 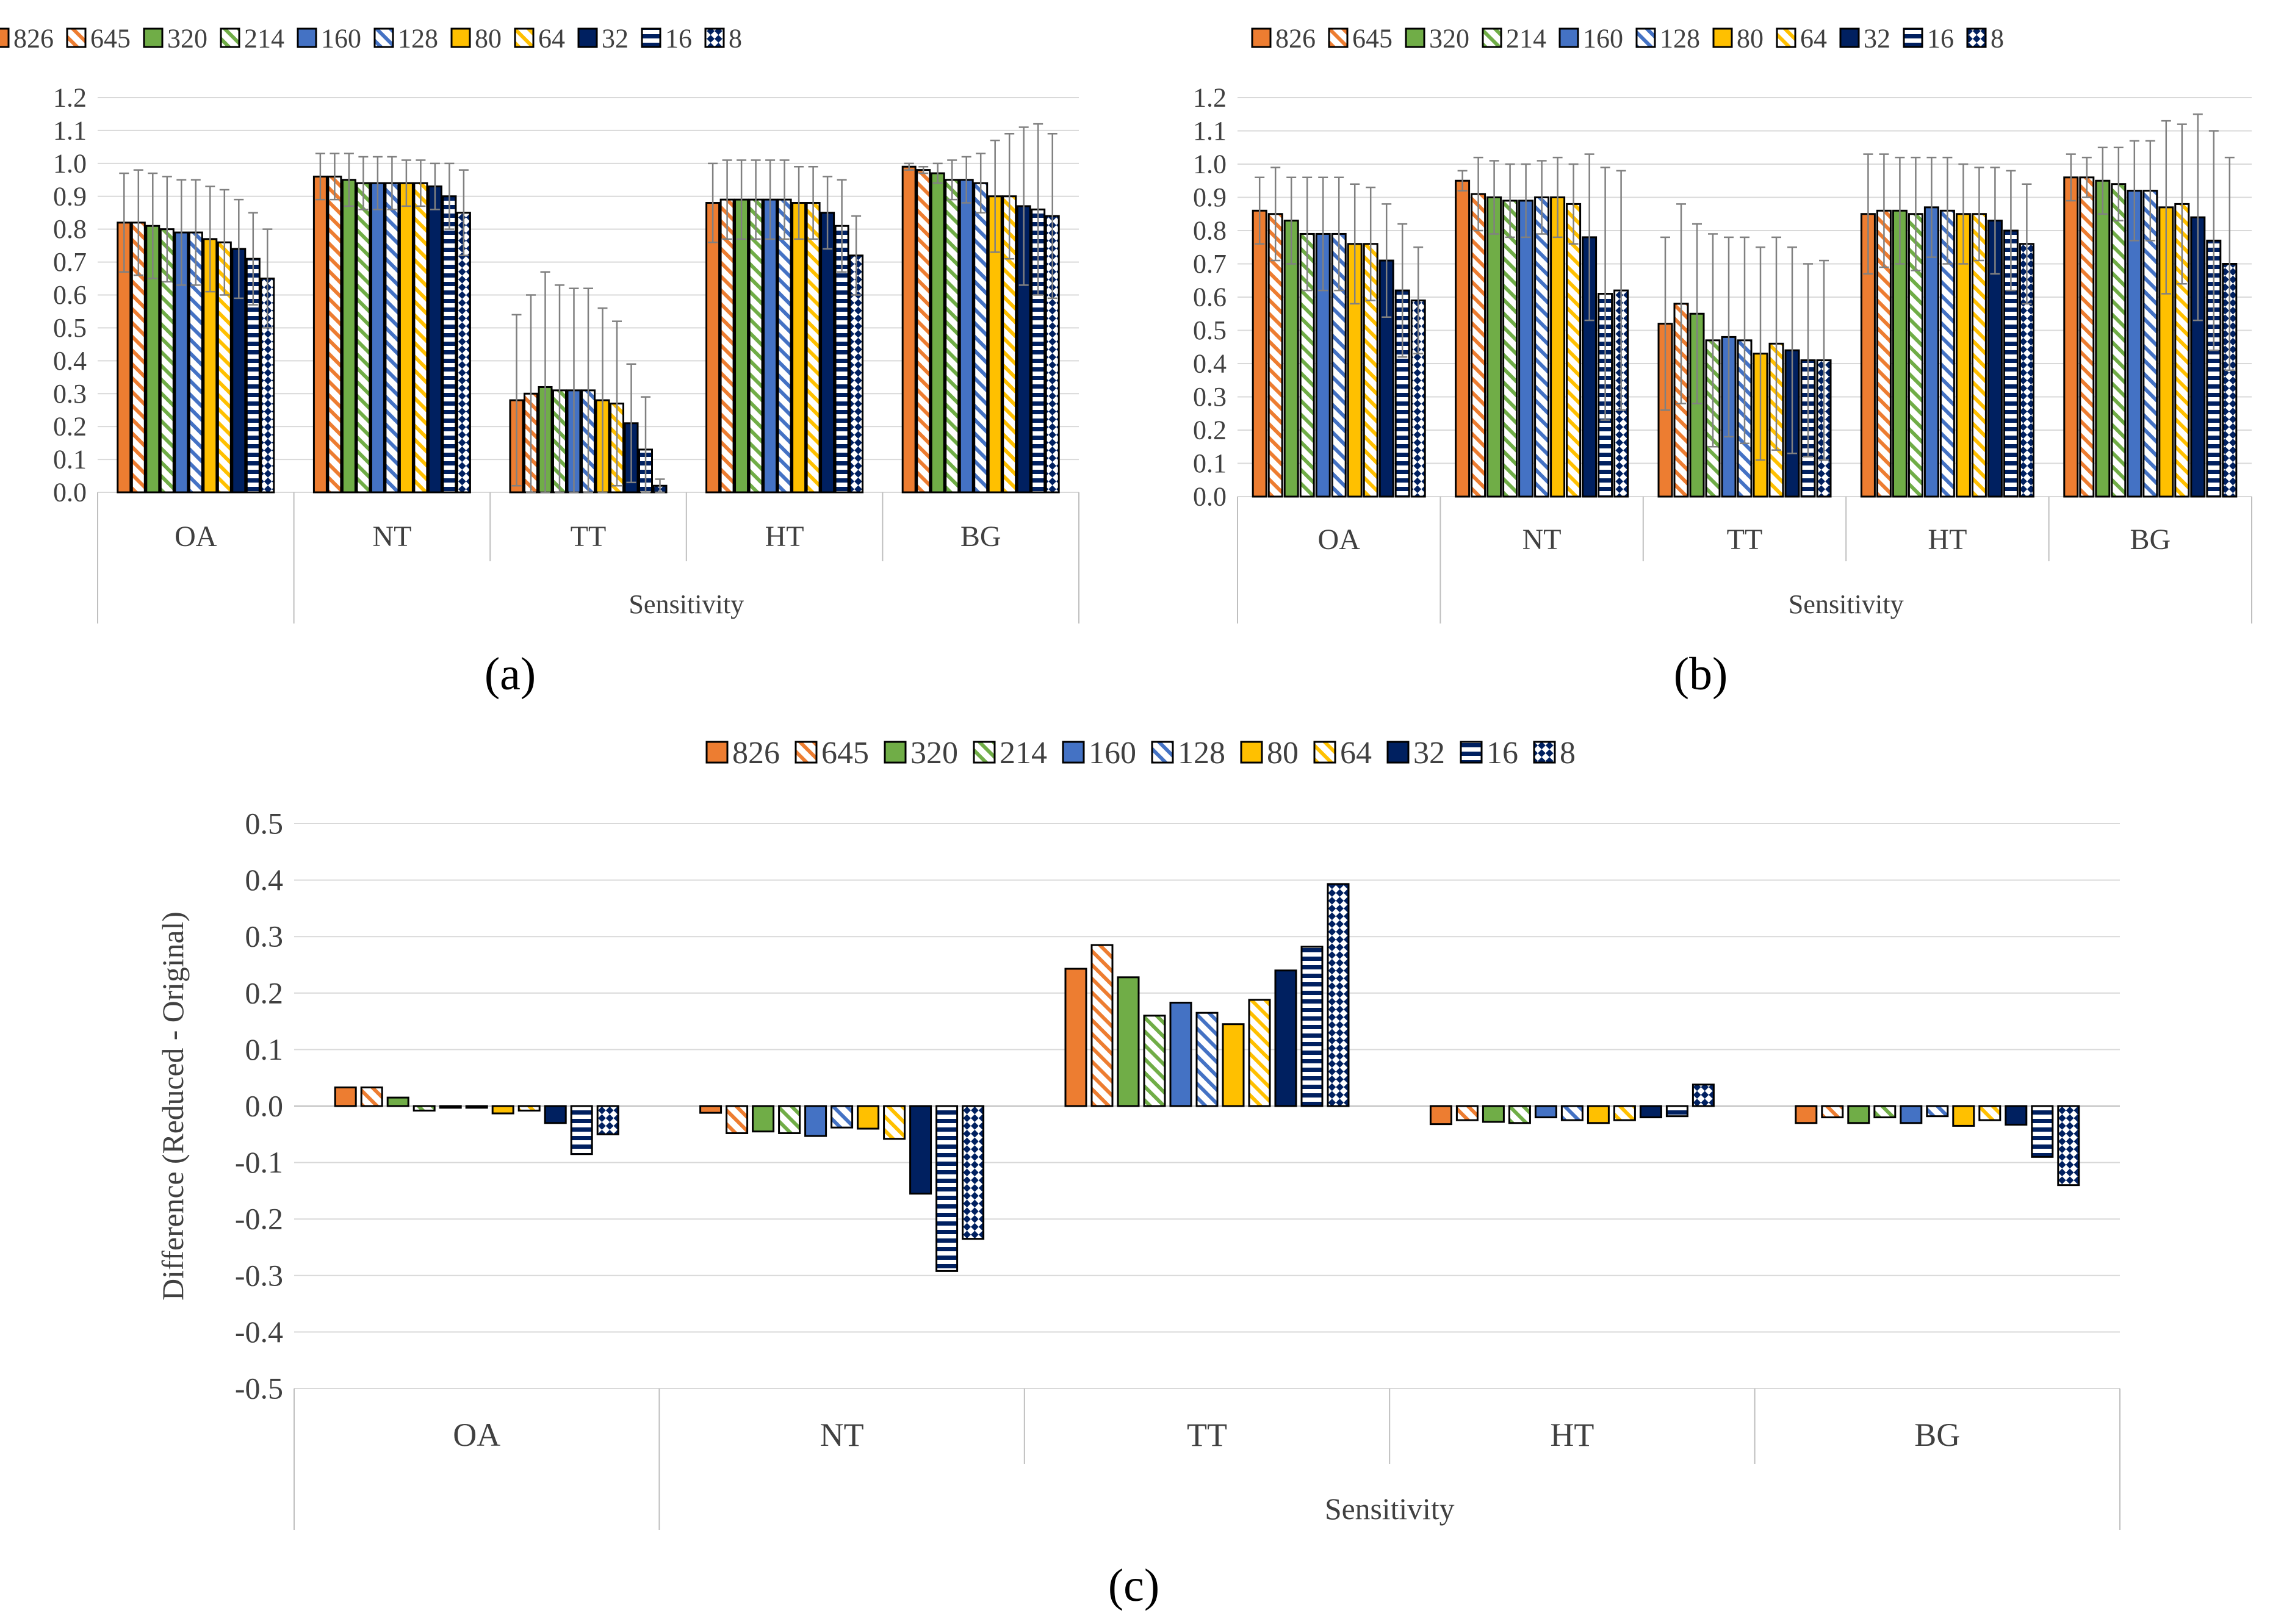 I want to click on bar-320-OA, so click(x=398, y=1101).